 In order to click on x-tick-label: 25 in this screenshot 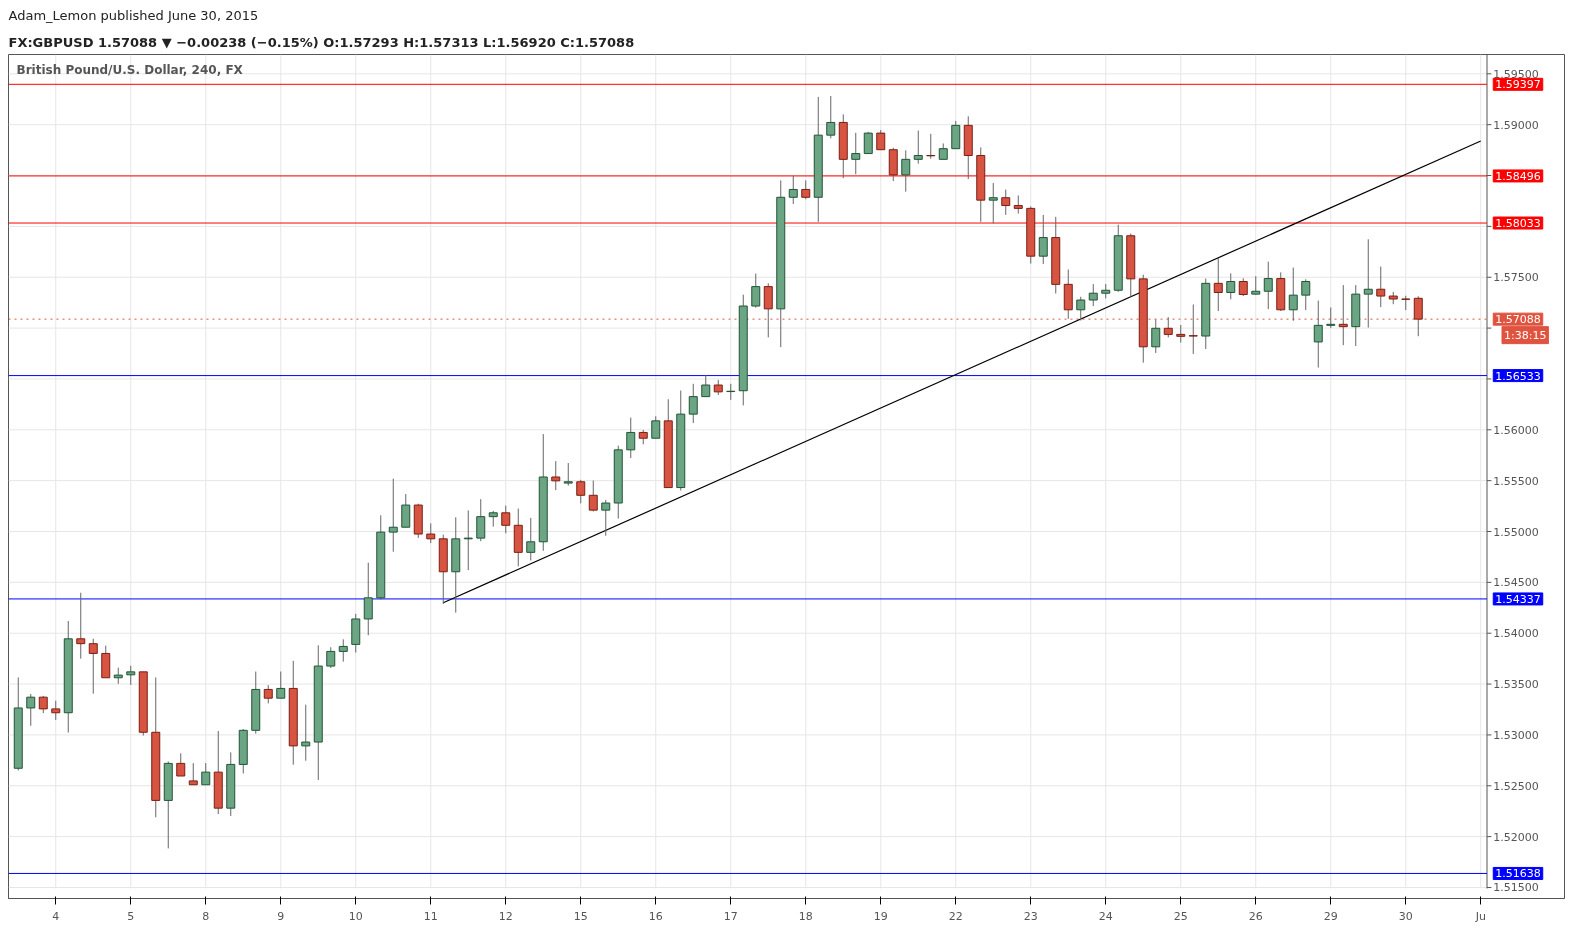, I will do `click(1180, 916)`.